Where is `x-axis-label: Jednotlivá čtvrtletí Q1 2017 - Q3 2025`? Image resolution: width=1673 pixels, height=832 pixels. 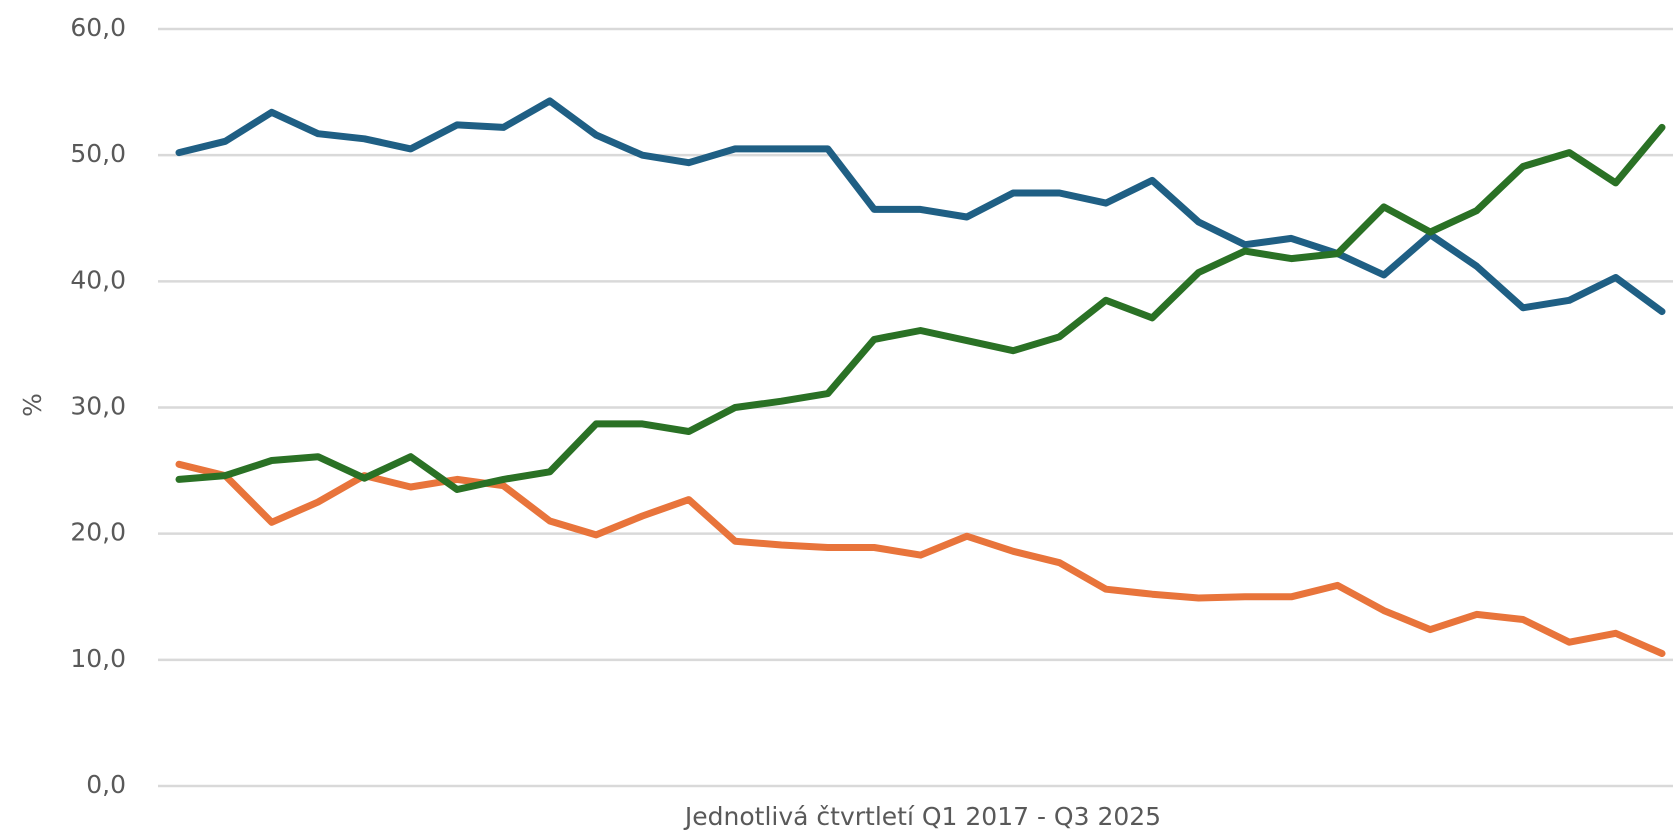 x-axis-label: Jednotlivá čtvrtletí Q1 2017 - Q3 2025 is located at coordinates (922, 816).